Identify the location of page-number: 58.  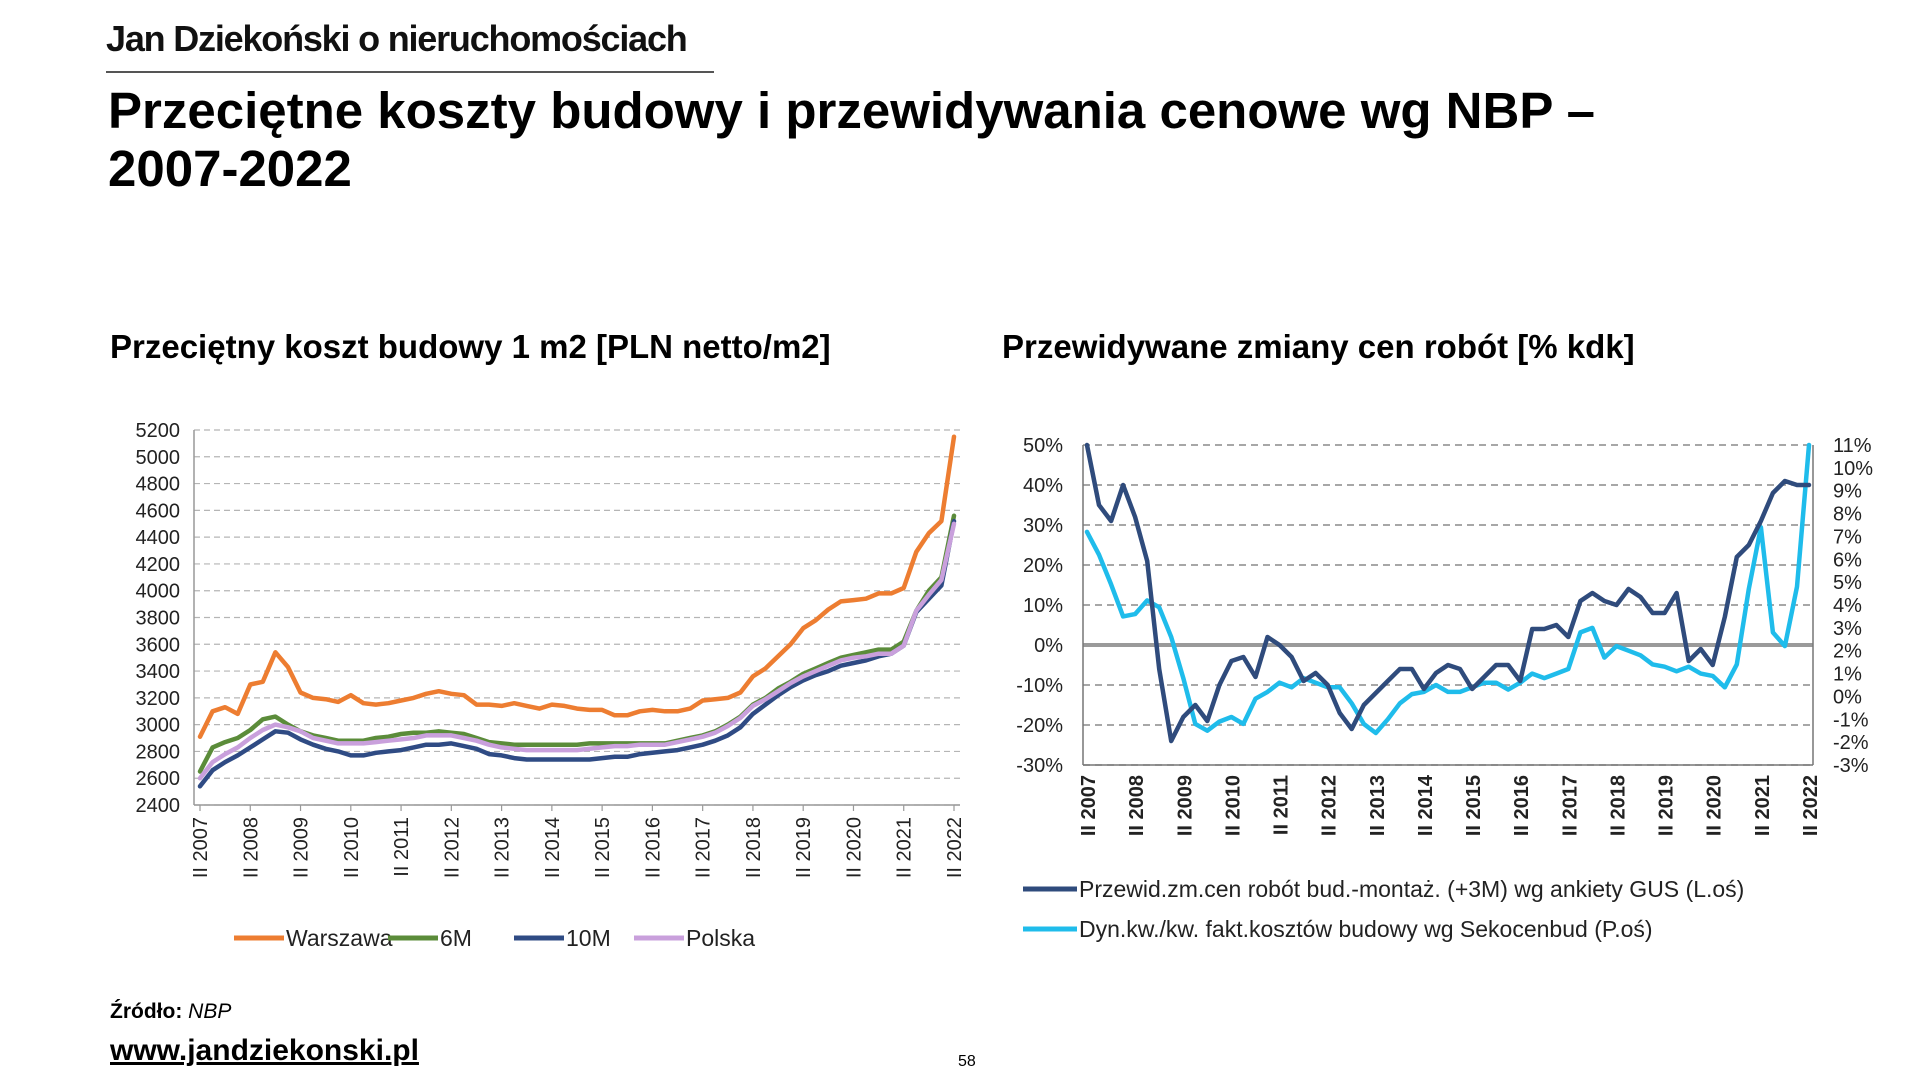
(967, 1061).